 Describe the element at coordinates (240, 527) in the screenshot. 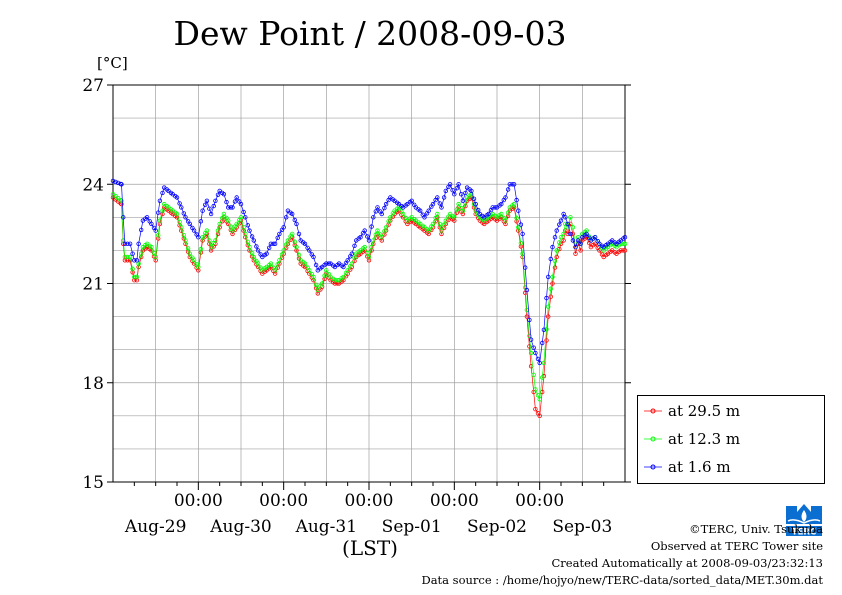

I see `day-label: Aug-30` at that location.